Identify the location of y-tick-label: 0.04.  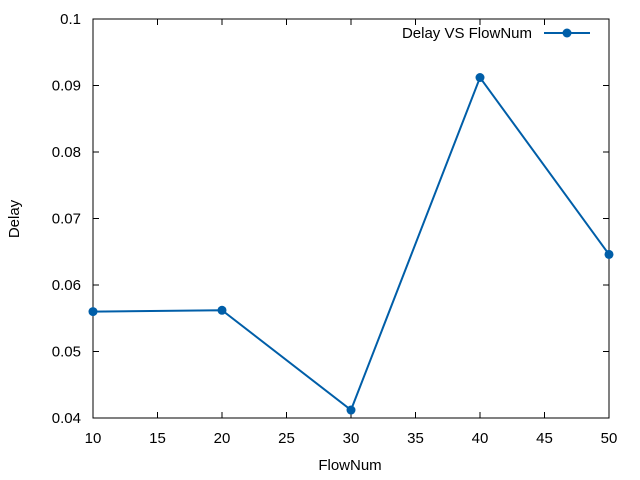
(66, 418).